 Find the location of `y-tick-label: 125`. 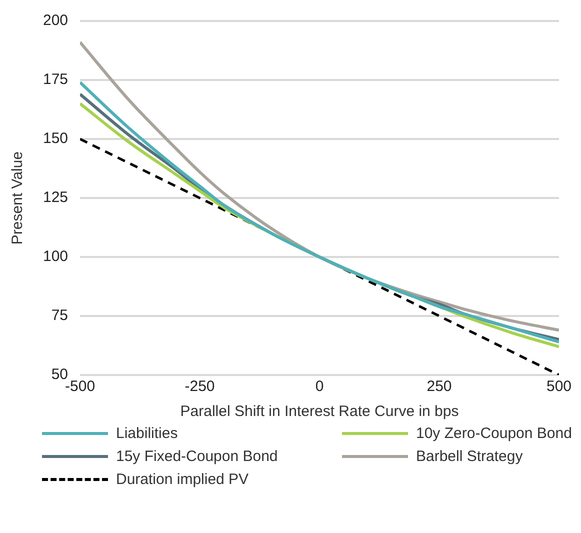

y-tick-label: 125 is located at coordinates (55, 197).